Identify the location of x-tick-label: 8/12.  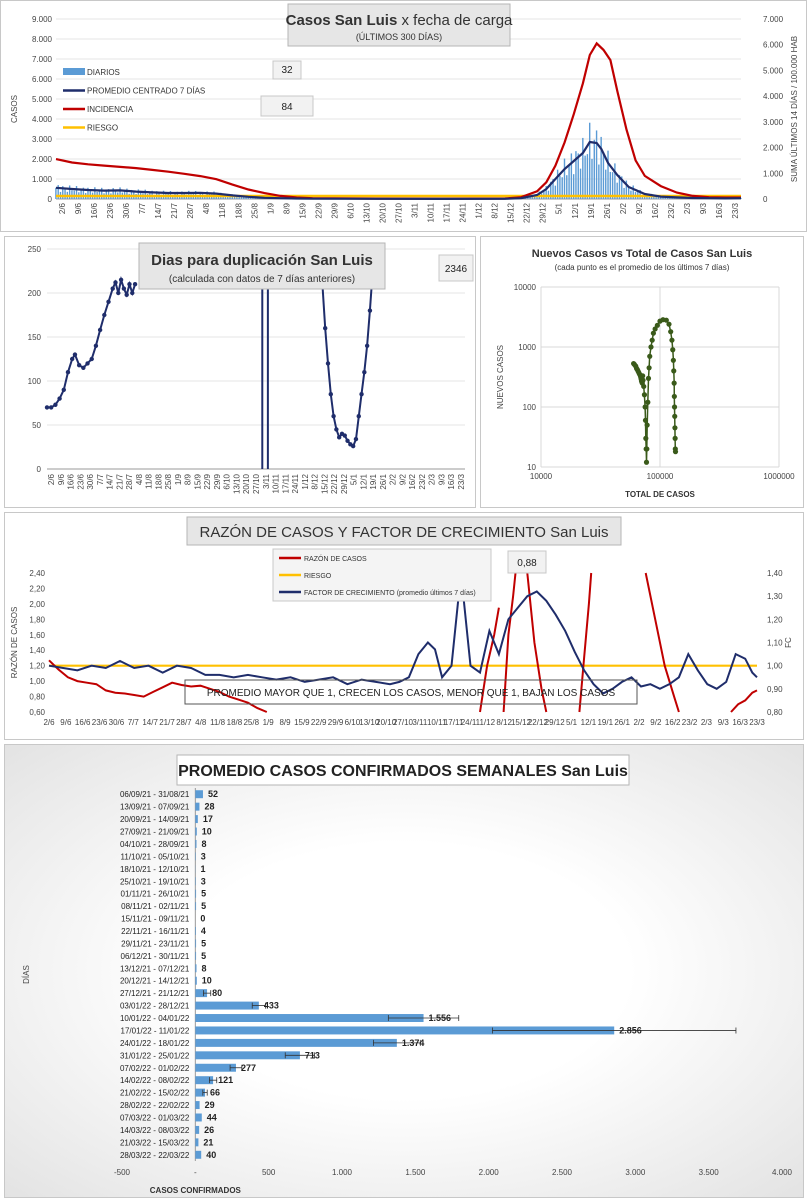
(315, 481).